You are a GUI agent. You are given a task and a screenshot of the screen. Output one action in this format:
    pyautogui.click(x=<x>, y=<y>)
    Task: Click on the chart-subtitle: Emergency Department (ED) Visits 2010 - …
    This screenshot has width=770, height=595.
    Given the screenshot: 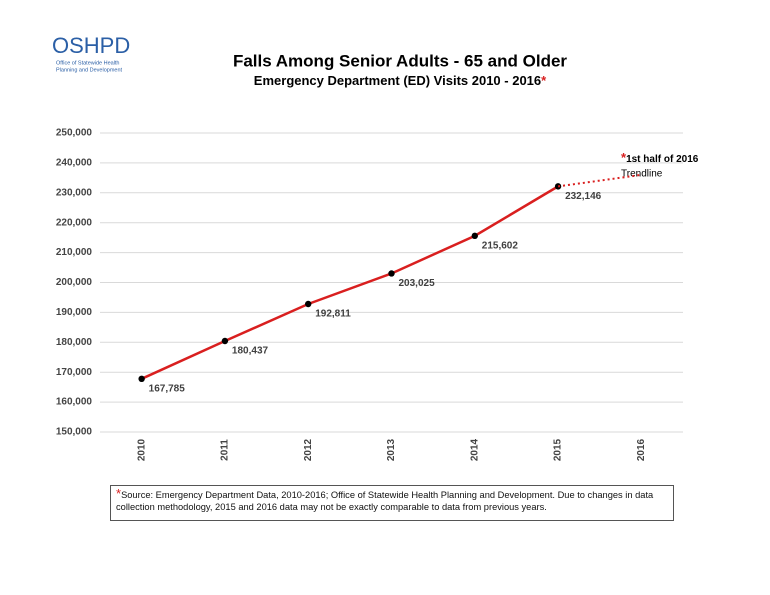 What is the action you would take?
    pyautogui.click(x=400, y=80)
    